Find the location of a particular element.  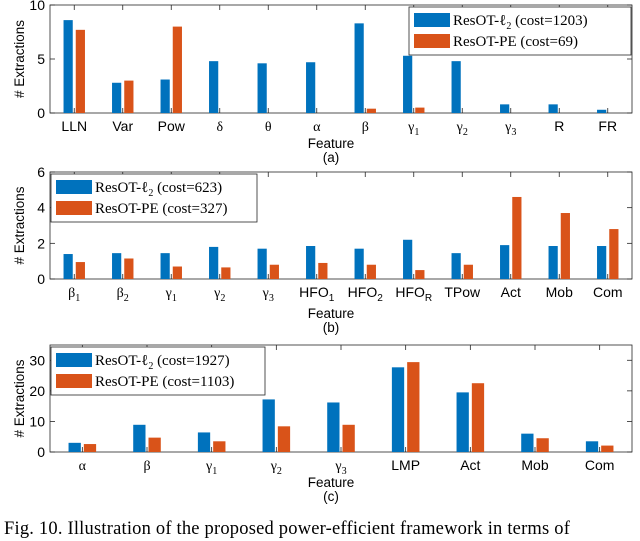

y-tick-label: 2 is located at coordinates (41, 243).